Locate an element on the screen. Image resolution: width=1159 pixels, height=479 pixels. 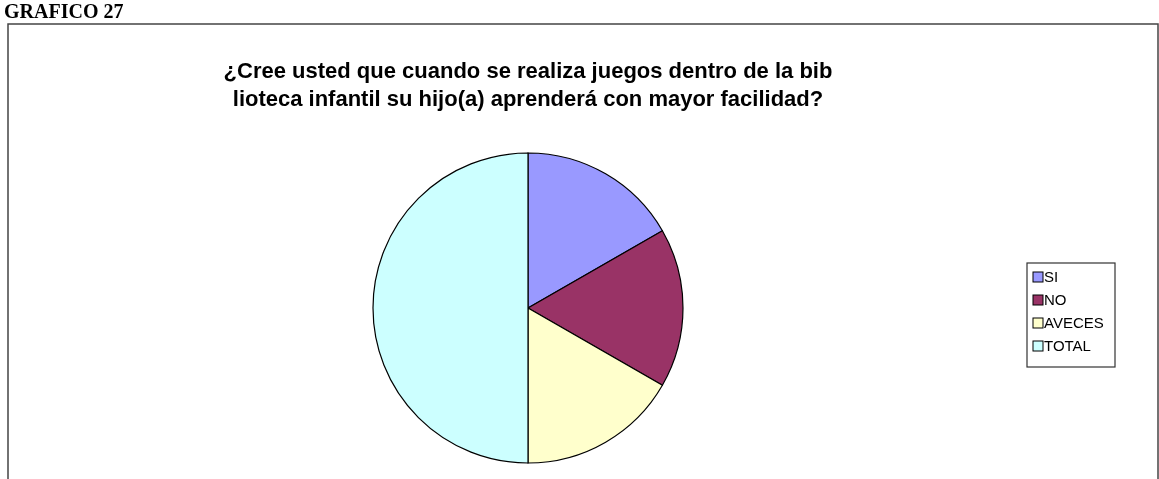
legend-label: AVECES is located at coordinates (1074, 322).